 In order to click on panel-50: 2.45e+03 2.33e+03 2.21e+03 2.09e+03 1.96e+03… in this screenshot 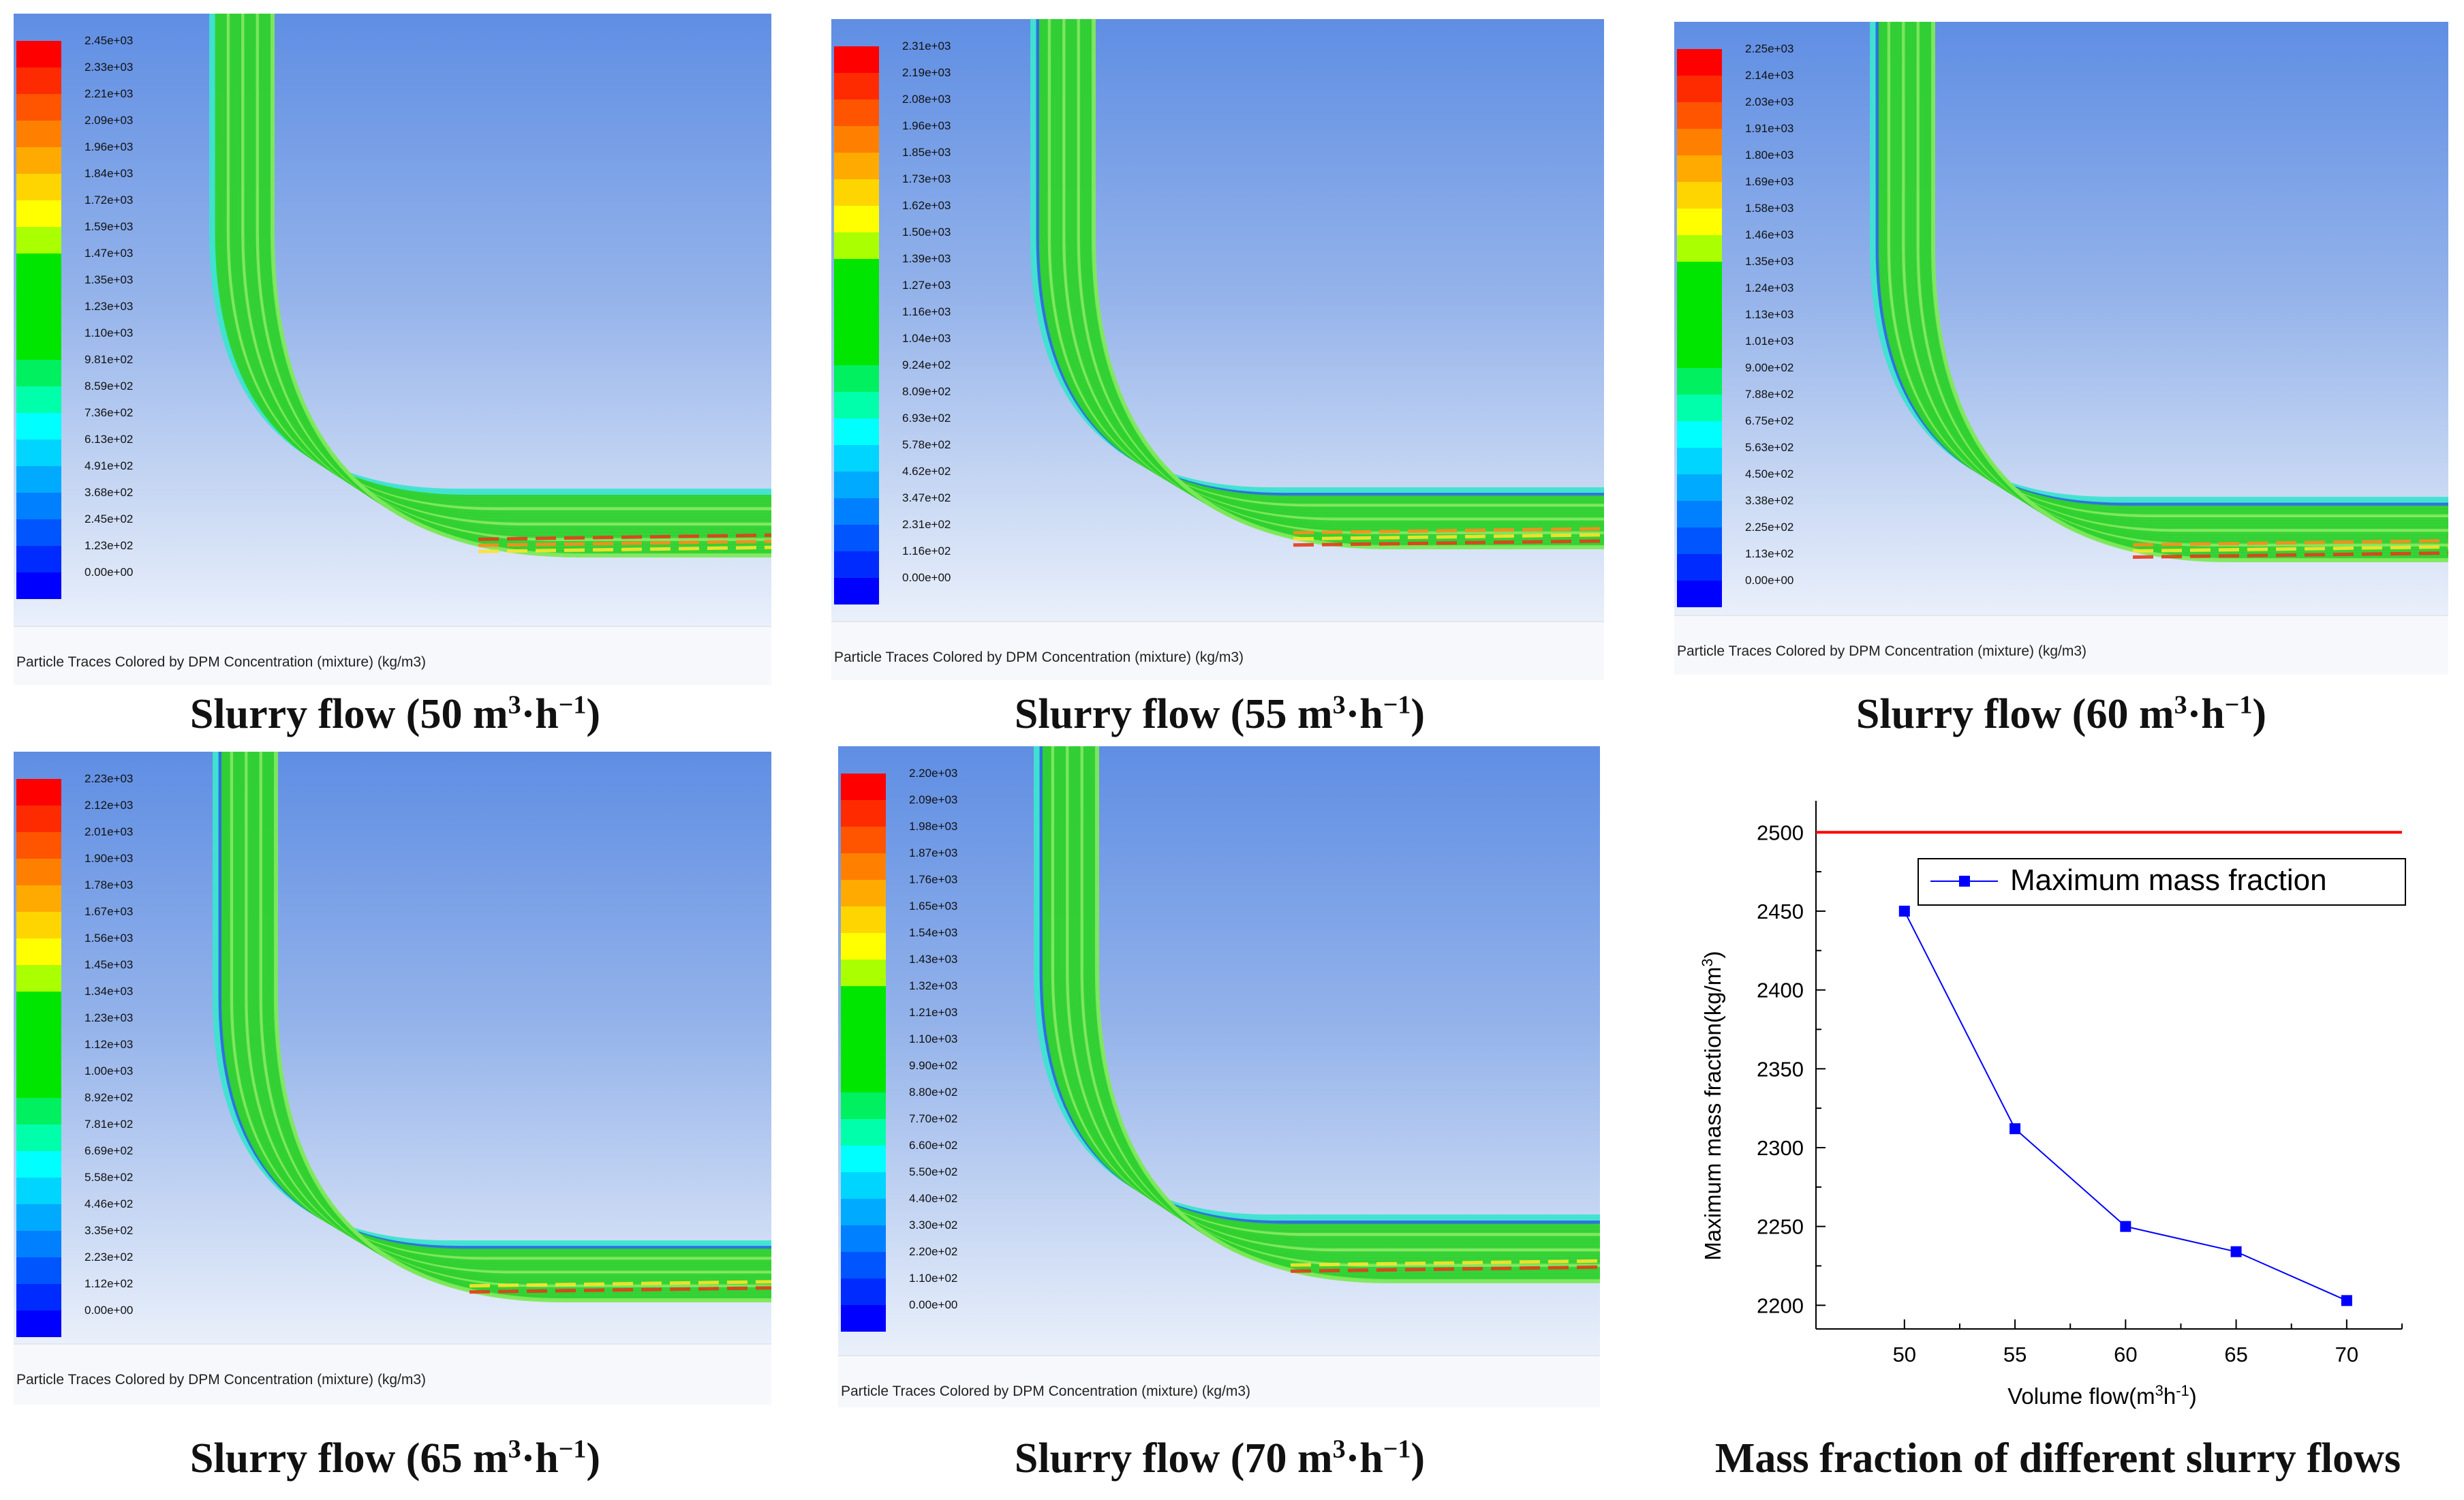, I will do `click(392, 349)`.